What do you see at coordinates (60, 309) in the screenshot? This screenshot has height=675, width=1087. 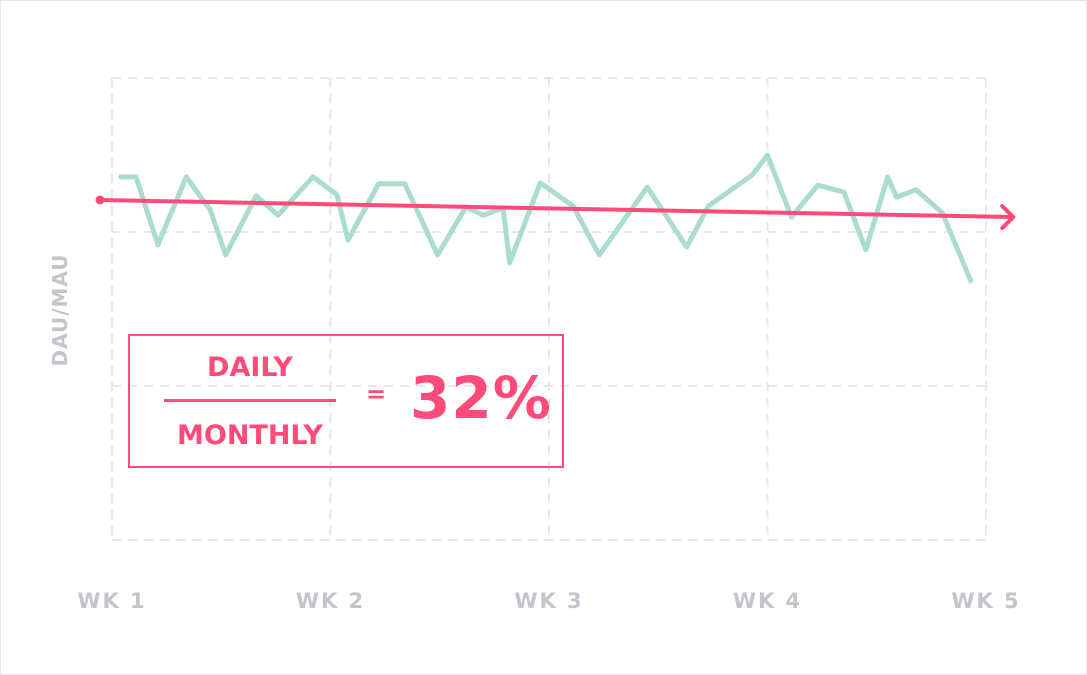 I see `y-axis-label: DAU/MAU` at bounding box center [60, 309].